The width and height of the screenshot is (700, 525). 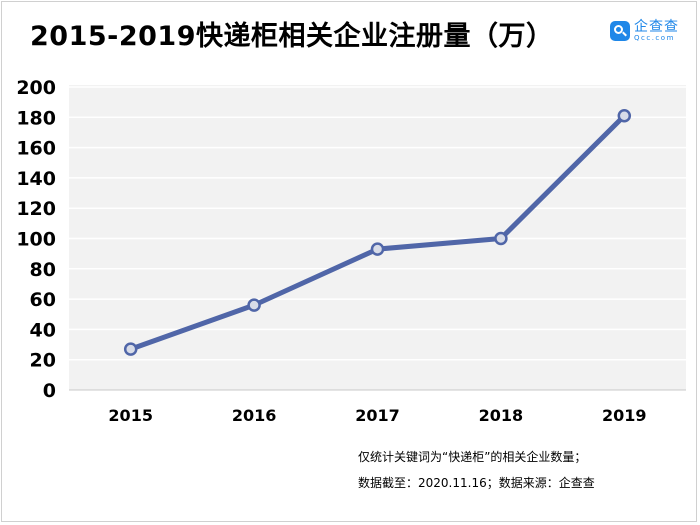 I want to click on x-tick-label: 2018, so click(x=501, y=415).